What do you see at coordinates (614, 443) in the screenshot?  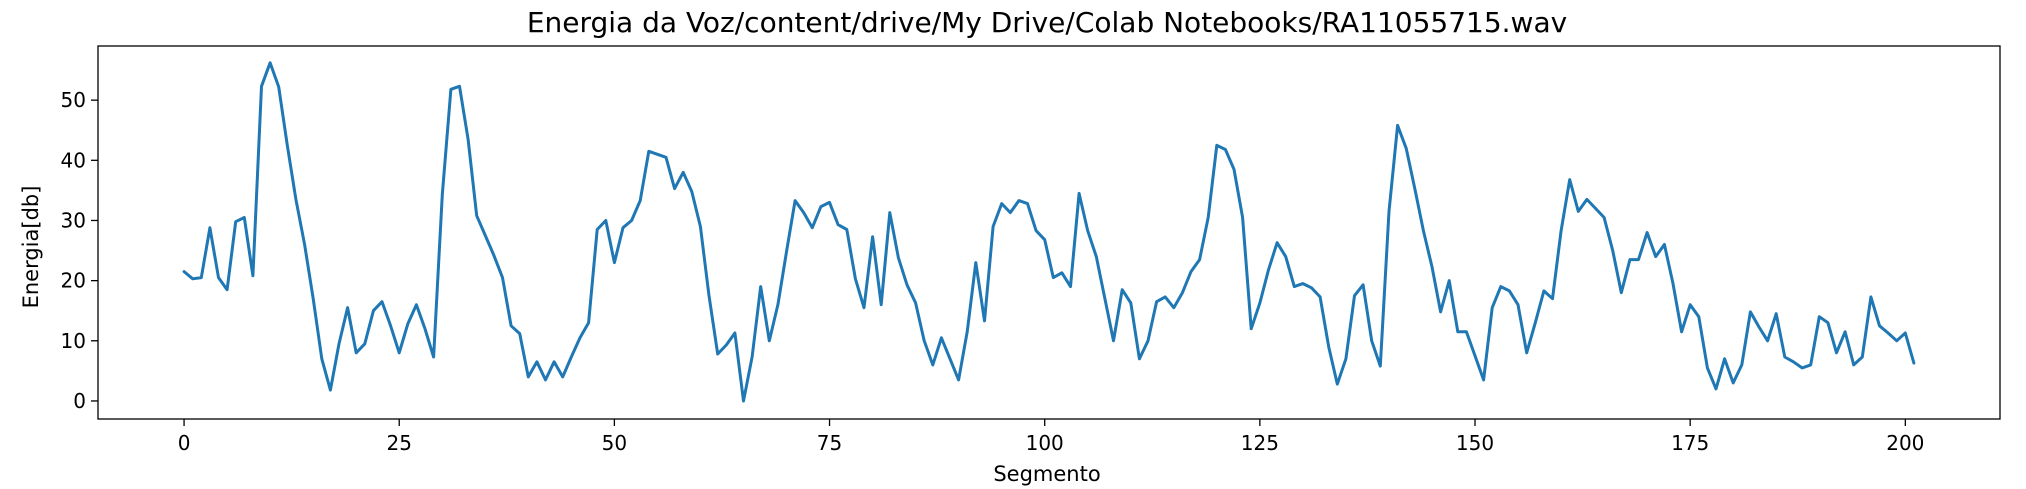 I see `x-tick-label: 50` at bounding box center [614, 443].